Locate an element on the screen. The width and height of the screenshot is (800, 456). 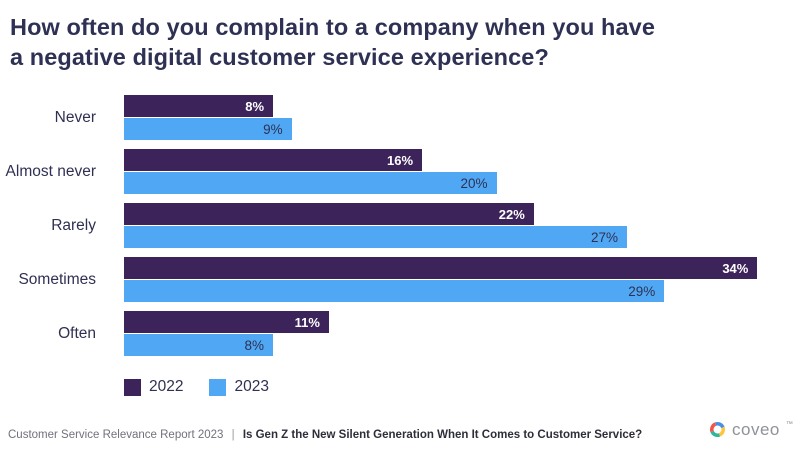
bar-2022: 16% is located at coordinates (273, 160).